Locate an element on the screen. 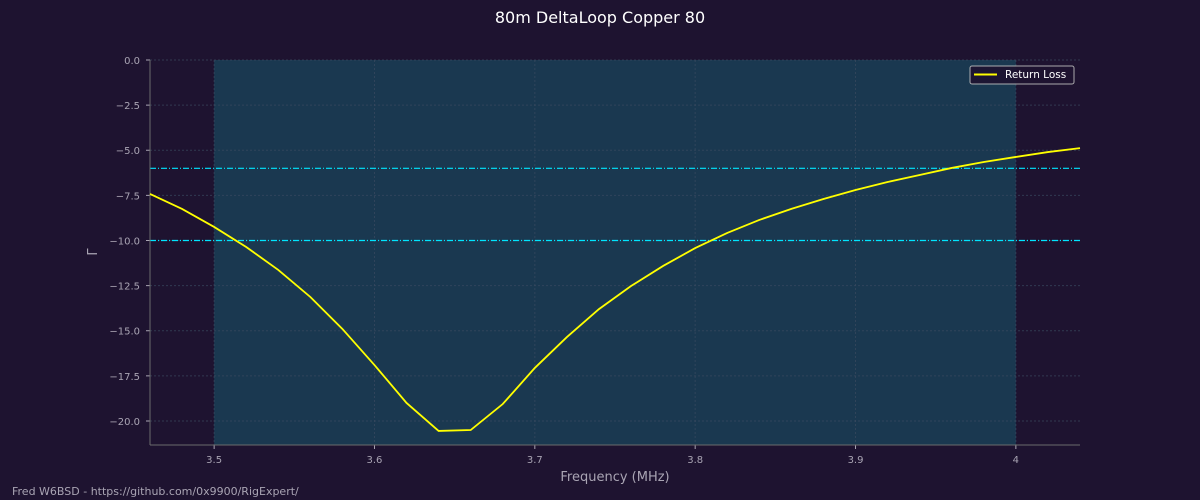 Image resolution: width=1200 pixels, height=500 pixels. chart-title: 80m DeltaLoop Copper 80 is located at coordinates (600, 17).